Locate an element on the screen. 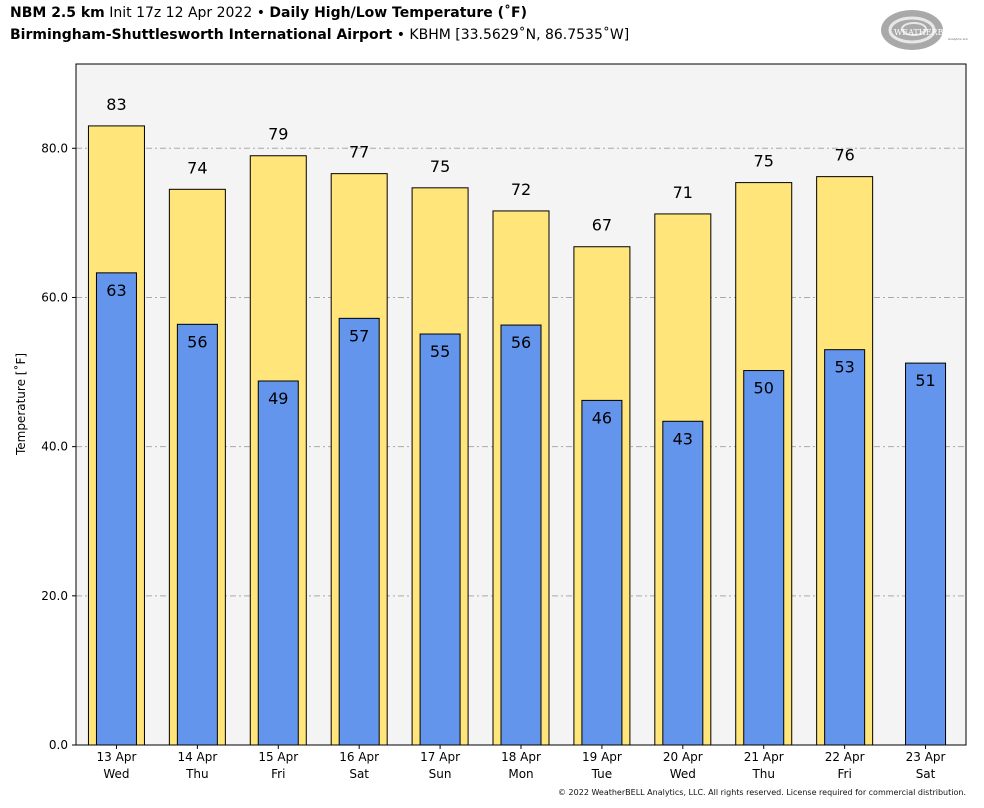 The height and width of the screenshot is (808, 984). x-tick-date: 18 Apr is located at coordinates (521, 757).